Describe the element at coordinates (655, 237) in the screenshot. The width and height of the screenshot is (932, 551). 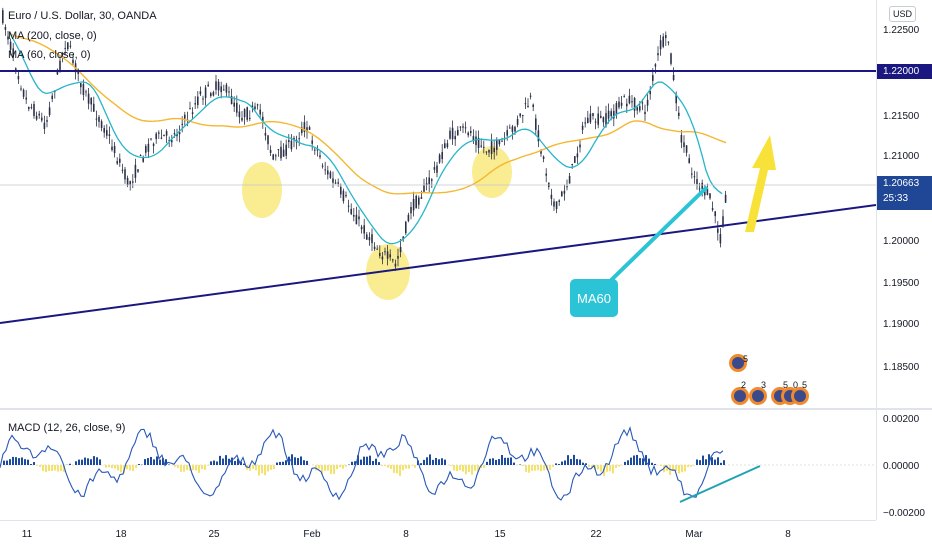
I see `ma60-callout-line` at that location.